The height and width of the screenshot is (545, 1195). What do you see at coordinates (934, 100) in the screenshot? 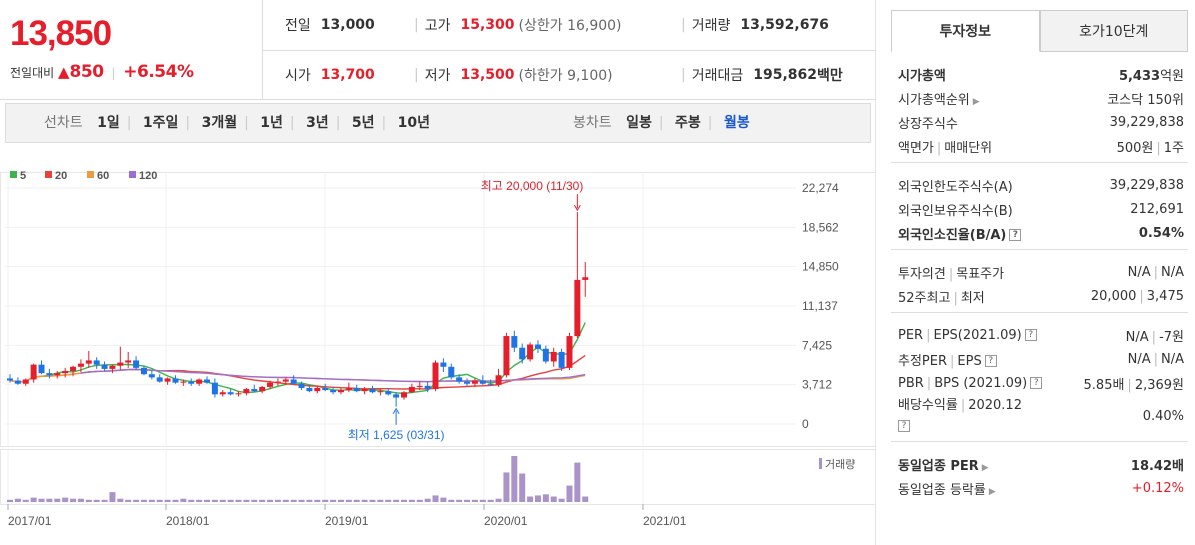
I see `market-cap-rank-label: 시가총액순위` at bounding box center [934, 100].